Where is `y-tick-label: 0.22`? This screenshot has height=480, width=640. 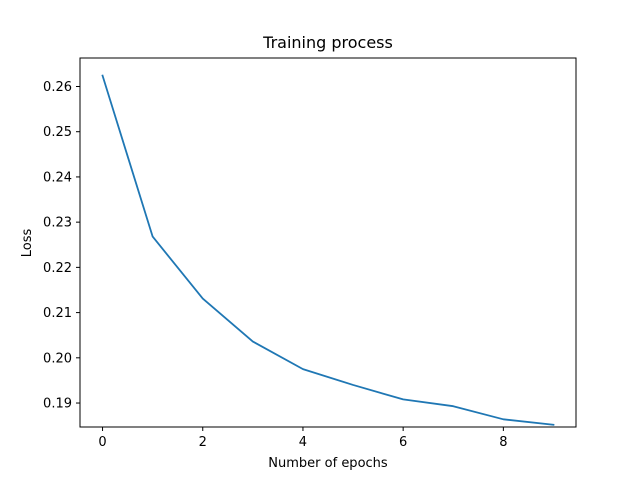
y-tick-label: 0.22 is located at coordinates (57, 268).